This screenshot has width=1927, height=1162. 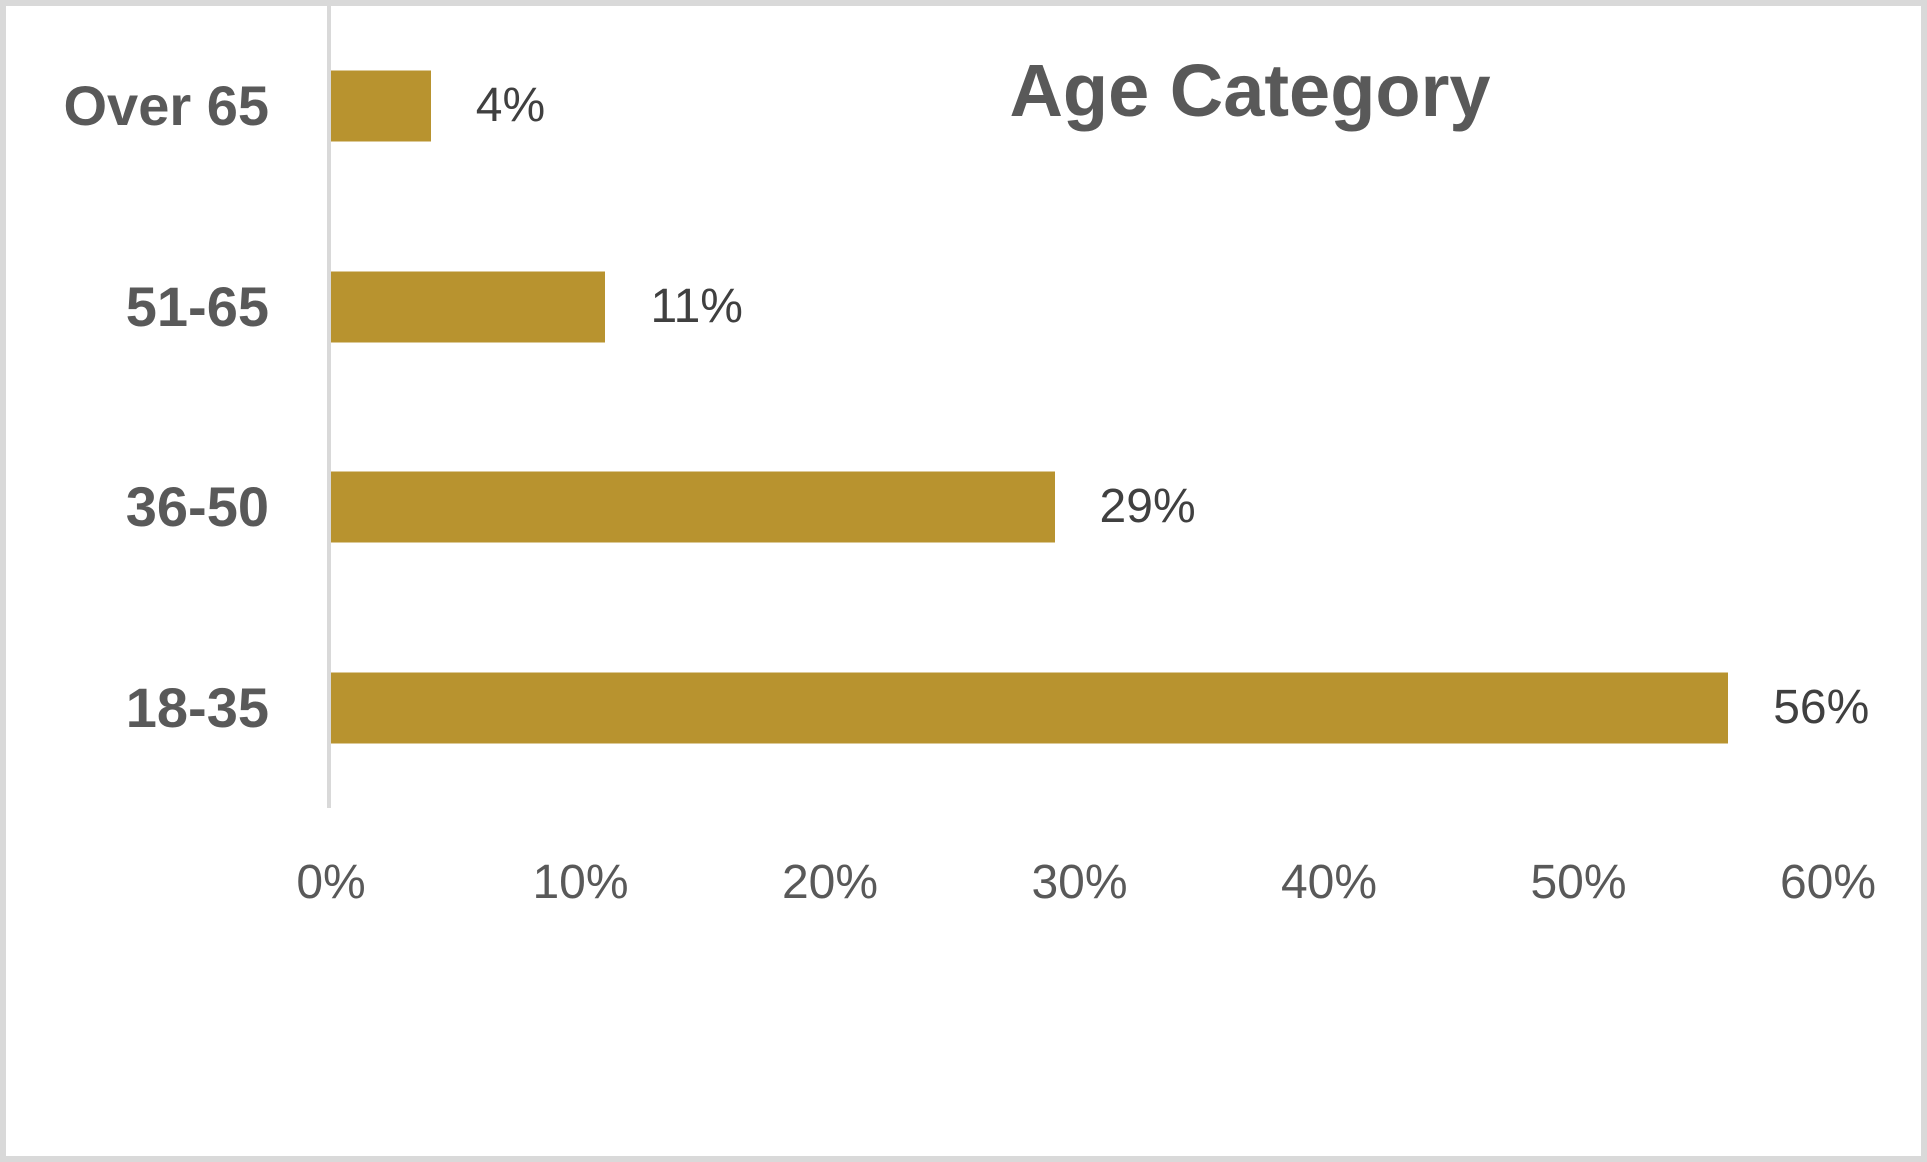 What do you see at coordinates (510, 106) in the screenshot?
I see `value-label: 4%` at bounding box center [510, 106].